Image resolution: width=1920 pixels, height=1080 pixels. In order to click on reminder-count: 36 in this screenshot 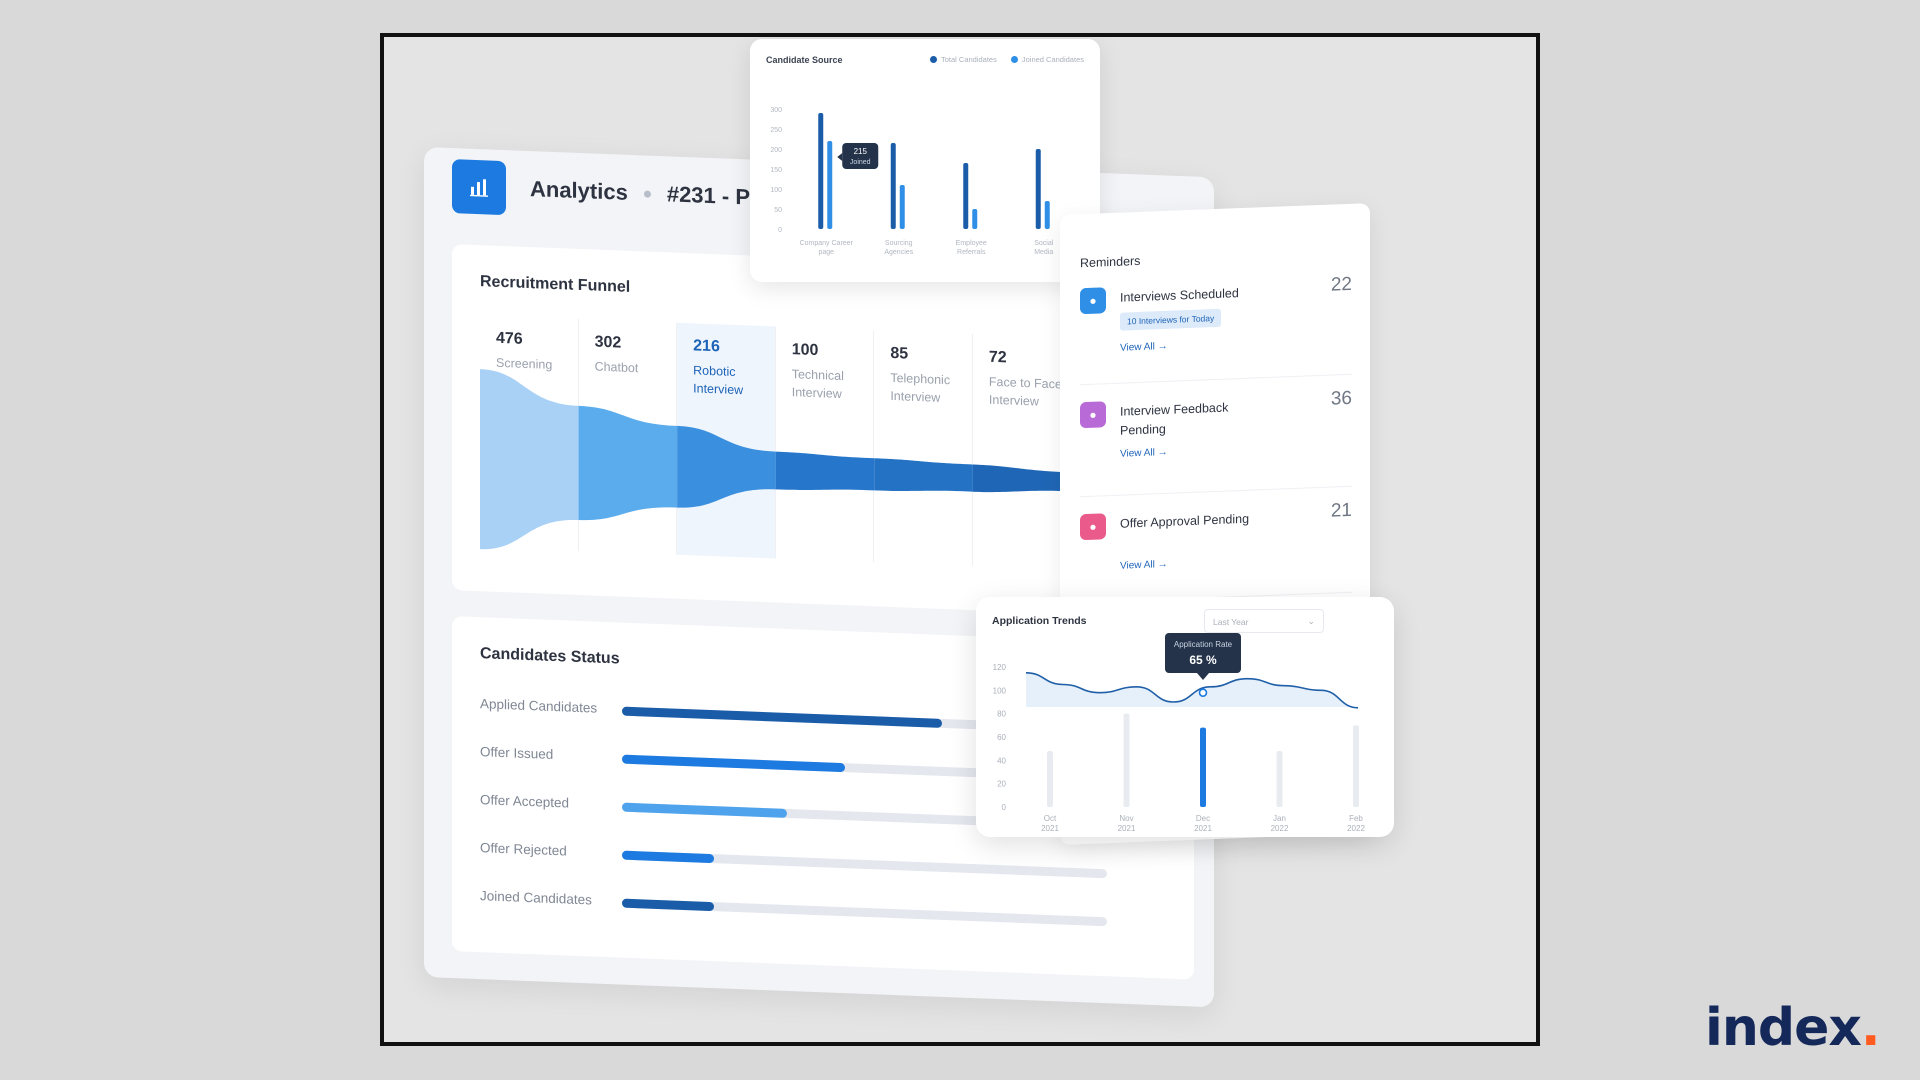, I will do `click(1341, 399)`.